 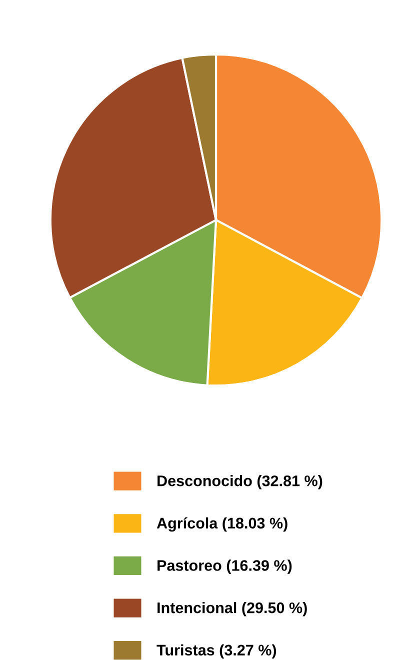 What do you see at coordinates (222, 524) in the screenshot?
I see `legend-label: Agrícola (18.03 %)` at bounding box center [222, 524].